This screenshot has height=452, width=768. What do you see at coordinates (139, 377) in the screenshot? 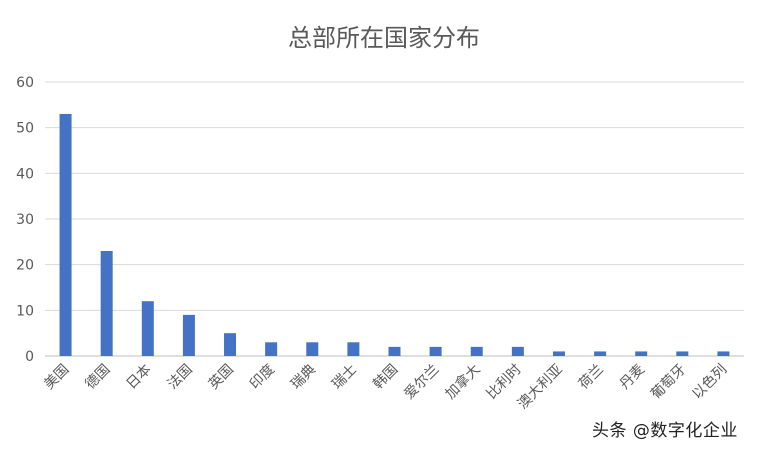
I see `x-tick-label: 日本` at bounding box center [139, 377].